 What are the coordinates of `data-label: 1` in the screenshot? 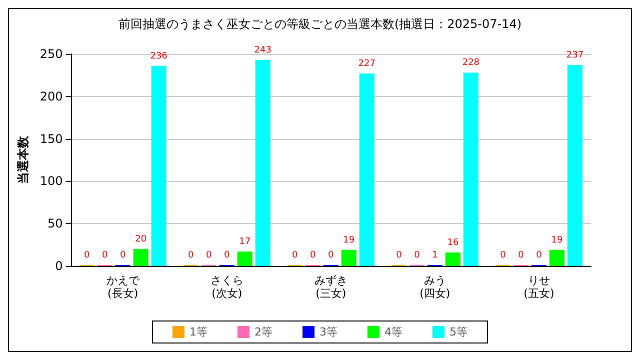 It's located at (435, 255).